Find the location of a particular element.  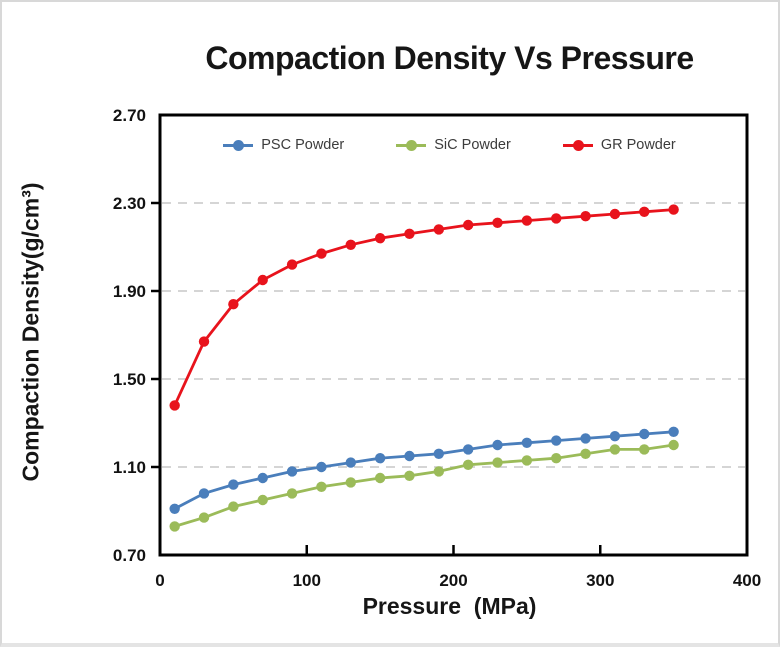

legend-label-psc-powder: PSC Powder is located at coordinates (303, 145).